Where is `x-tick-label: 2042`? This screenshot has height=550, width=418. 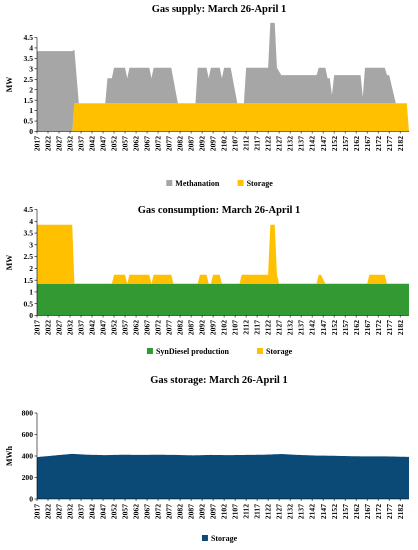
x-tick-label: 2042 is located at coordinates (92, 327).